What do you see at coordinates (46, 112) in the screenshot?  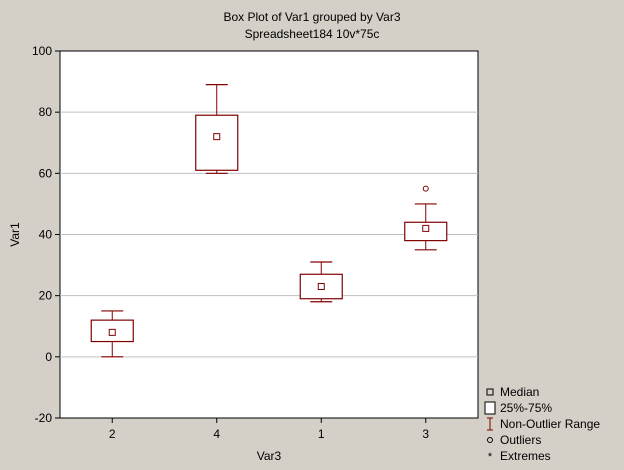 I see `y-tick-label: 80` at bounding box center [46, 112].